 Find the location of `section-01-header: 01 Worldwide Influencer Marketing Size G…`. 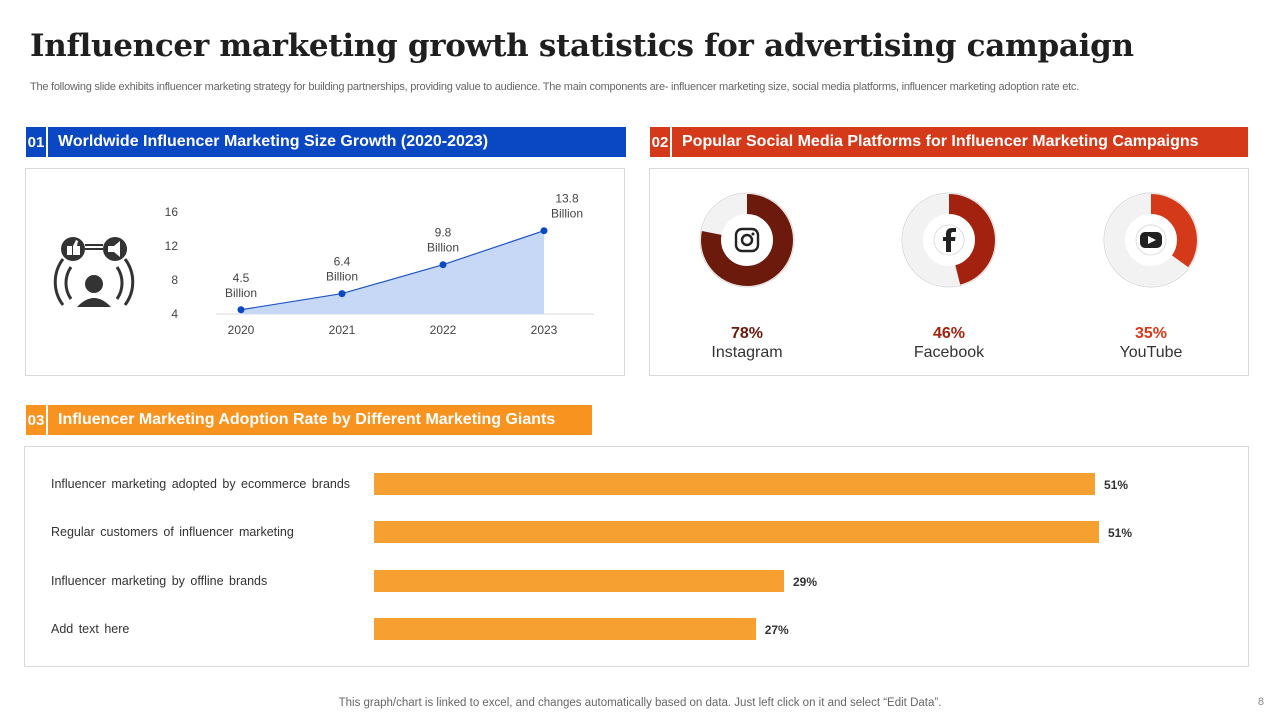

section-01-header: 01 Worldwide Influencer Marketing Size G… is located at coordinates (326, 142).